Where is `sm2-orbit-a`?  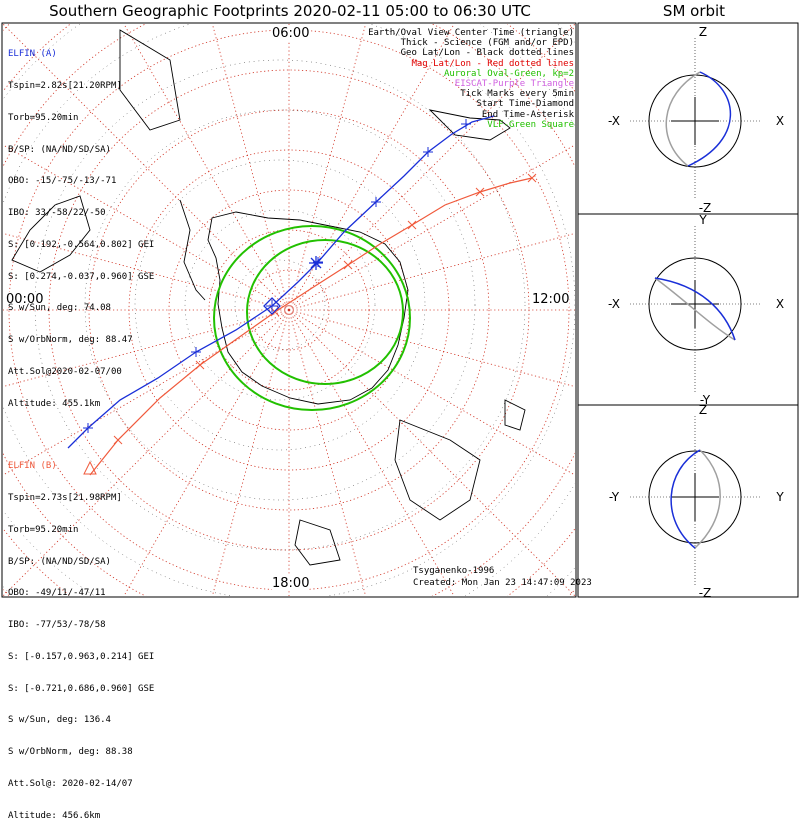 sm2-orbit-a is located at coordinates (695, 309).